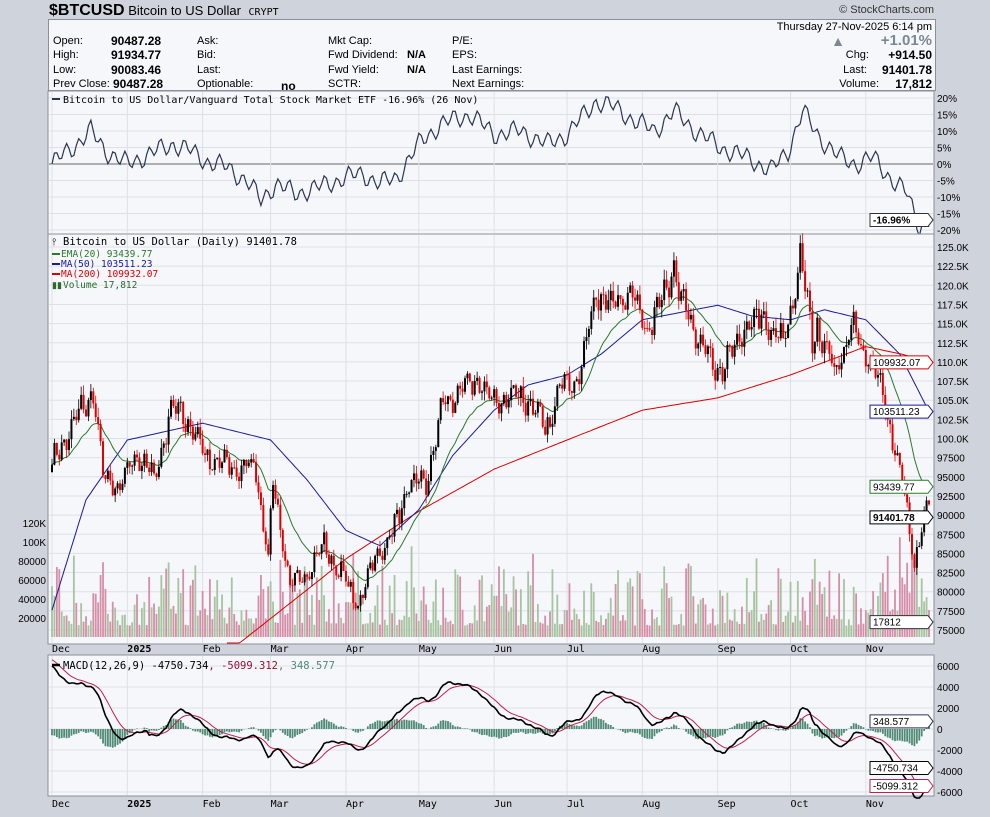  I want to click on ma50-value-tag: 103511.23, so click(901, 411).